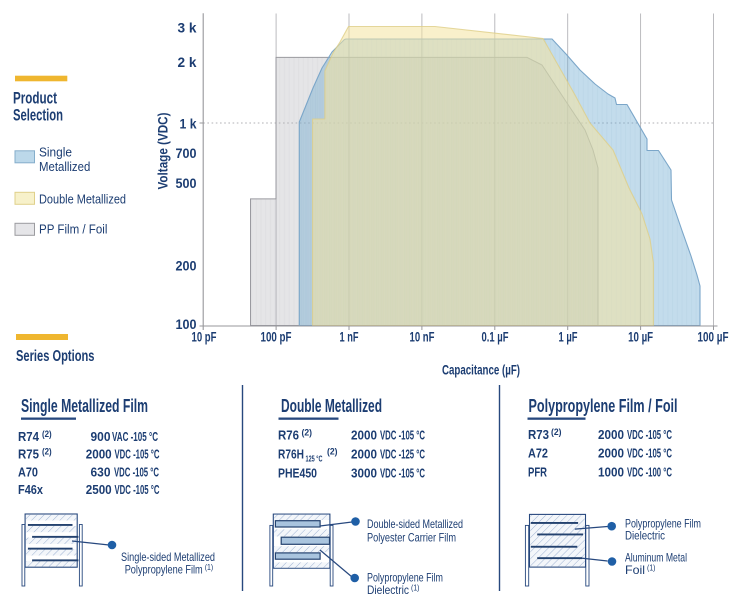 This screenshot has width=751, height=611. Describe the element at coordinates (186, 324) in the screenshot. I see `svg-text: 100` at that location.